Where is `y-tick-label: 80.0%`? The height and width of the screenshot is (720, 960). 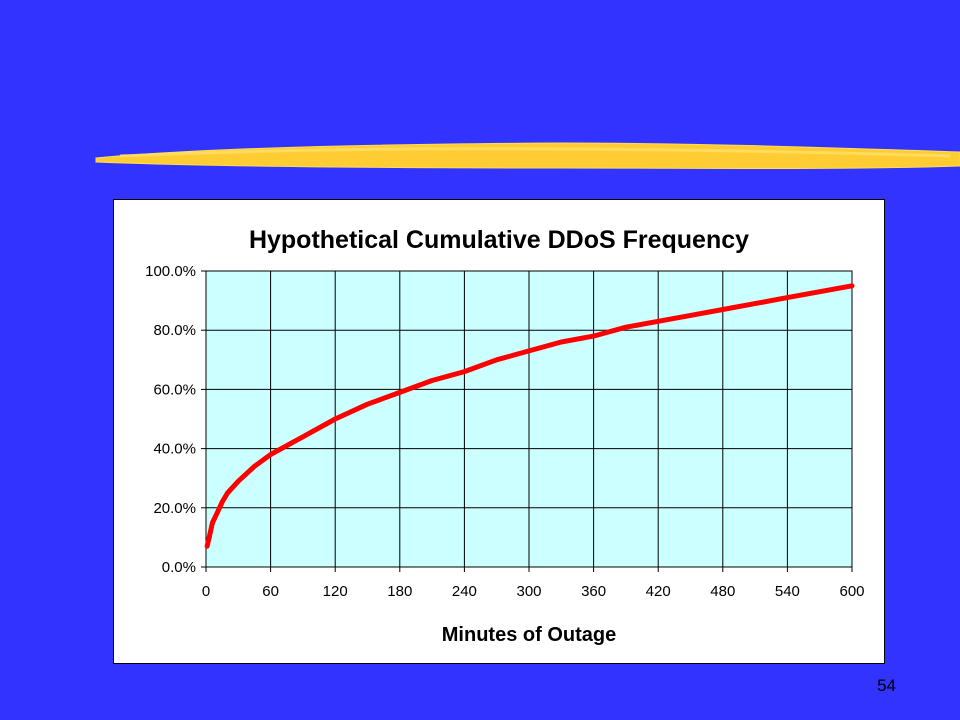
y-tick-label: 80.0% is located at coordinates (174, 330).